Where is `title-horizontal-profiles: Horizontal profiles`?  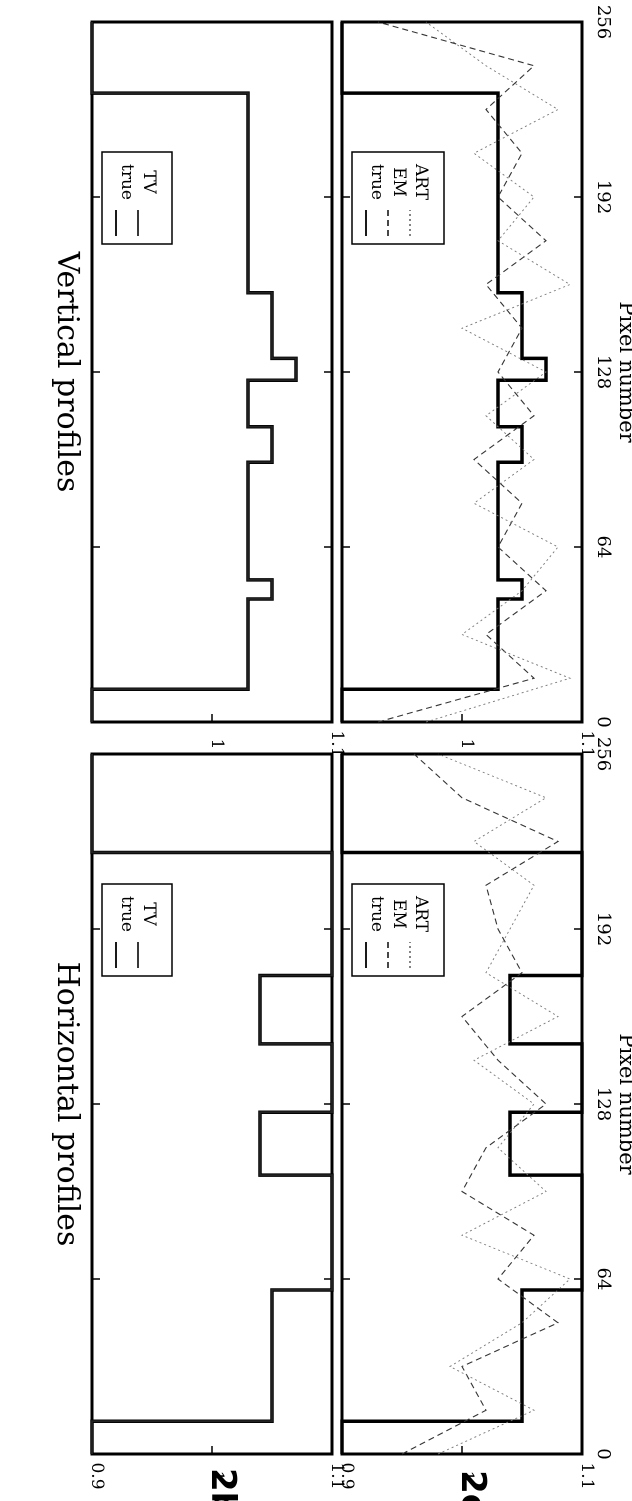
title-horizontal-profiles: Horizontal profiles is located at coordinates (67, 1104).